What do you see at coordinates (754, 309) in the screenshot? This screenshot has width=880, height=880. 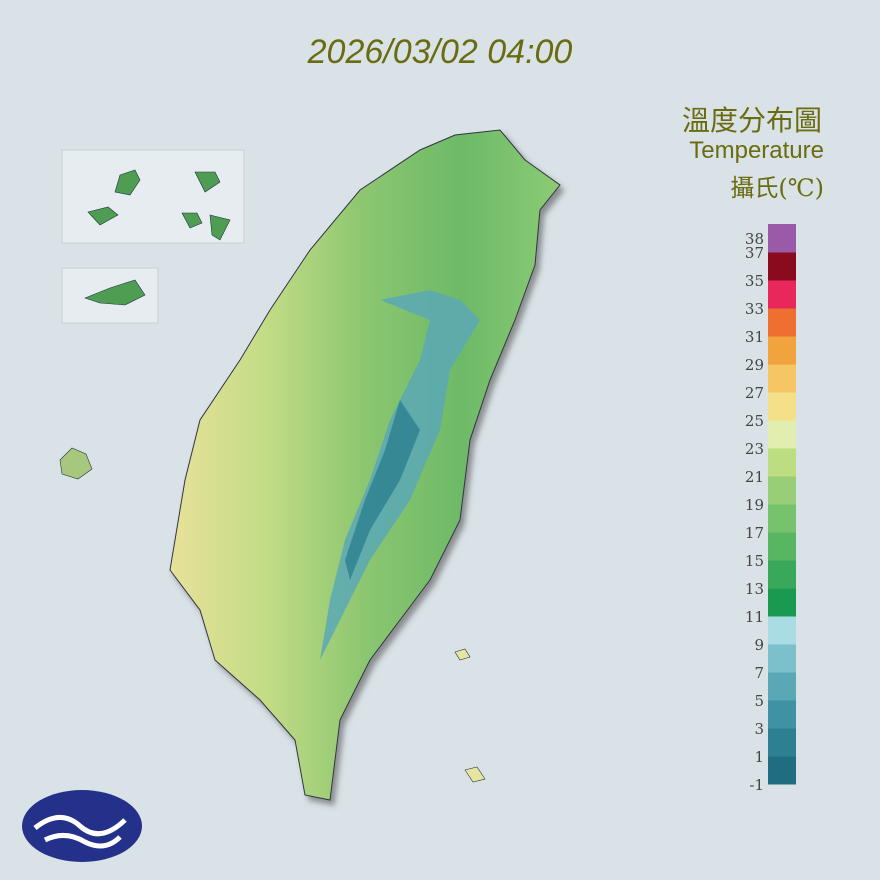 I see `tick-label: 33` at bounding box center [754, 309].